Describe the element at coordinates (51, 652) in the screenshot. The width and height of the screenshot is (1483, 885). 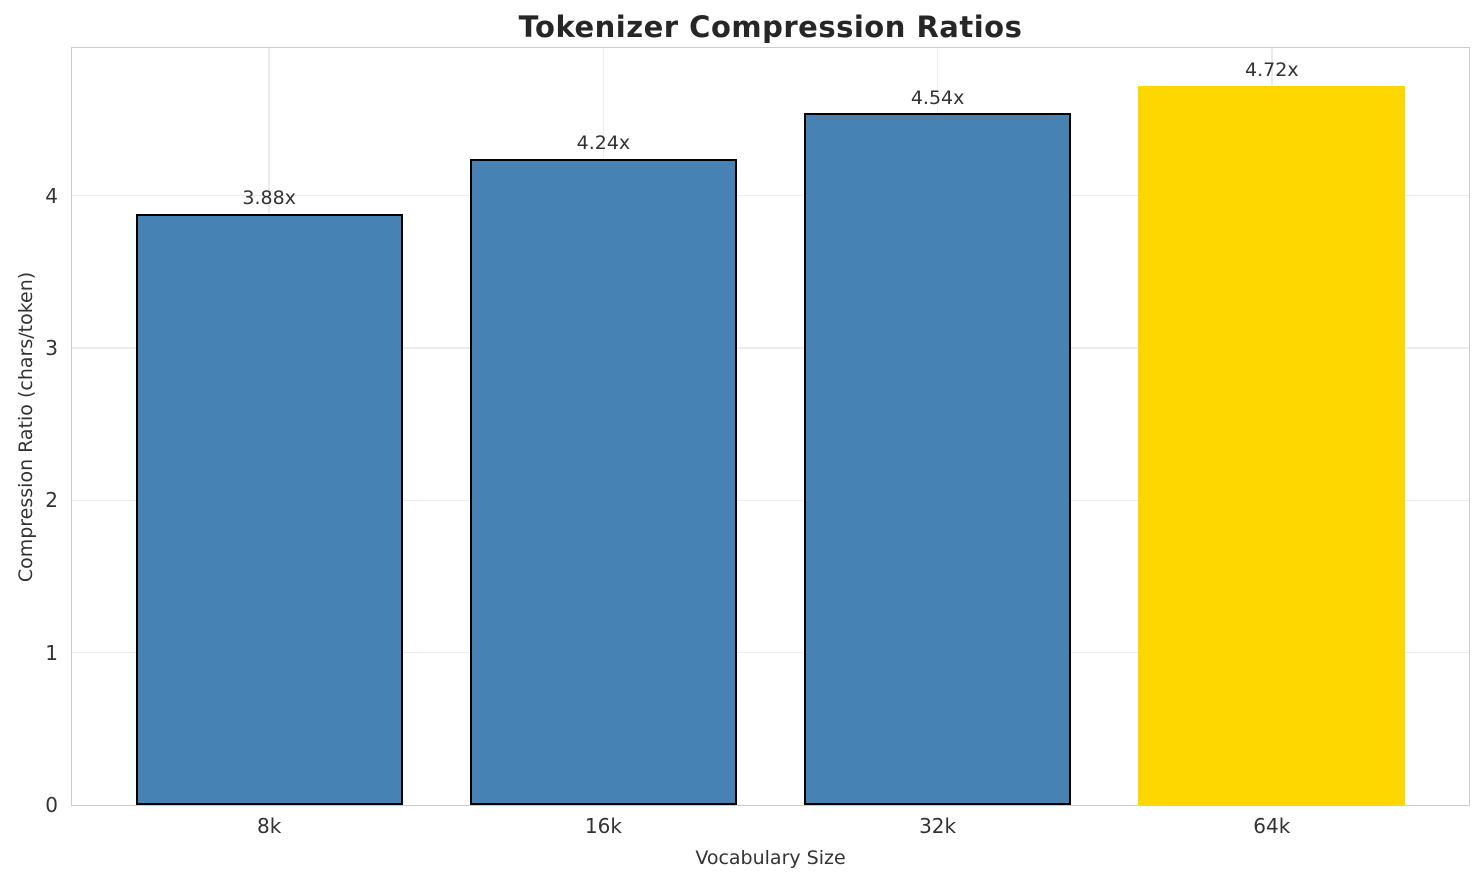
I see `y-tick-label: 1` at that location.